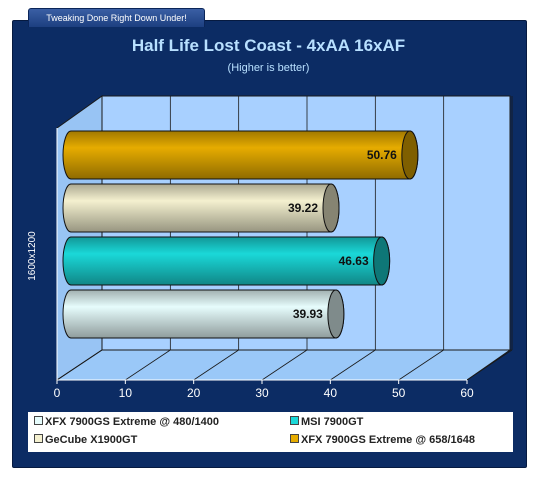 The image size is (535, 478). Describe the element at coordinates (331, 393) in the screenshot. I see `x-tick-label: 40` at that location.